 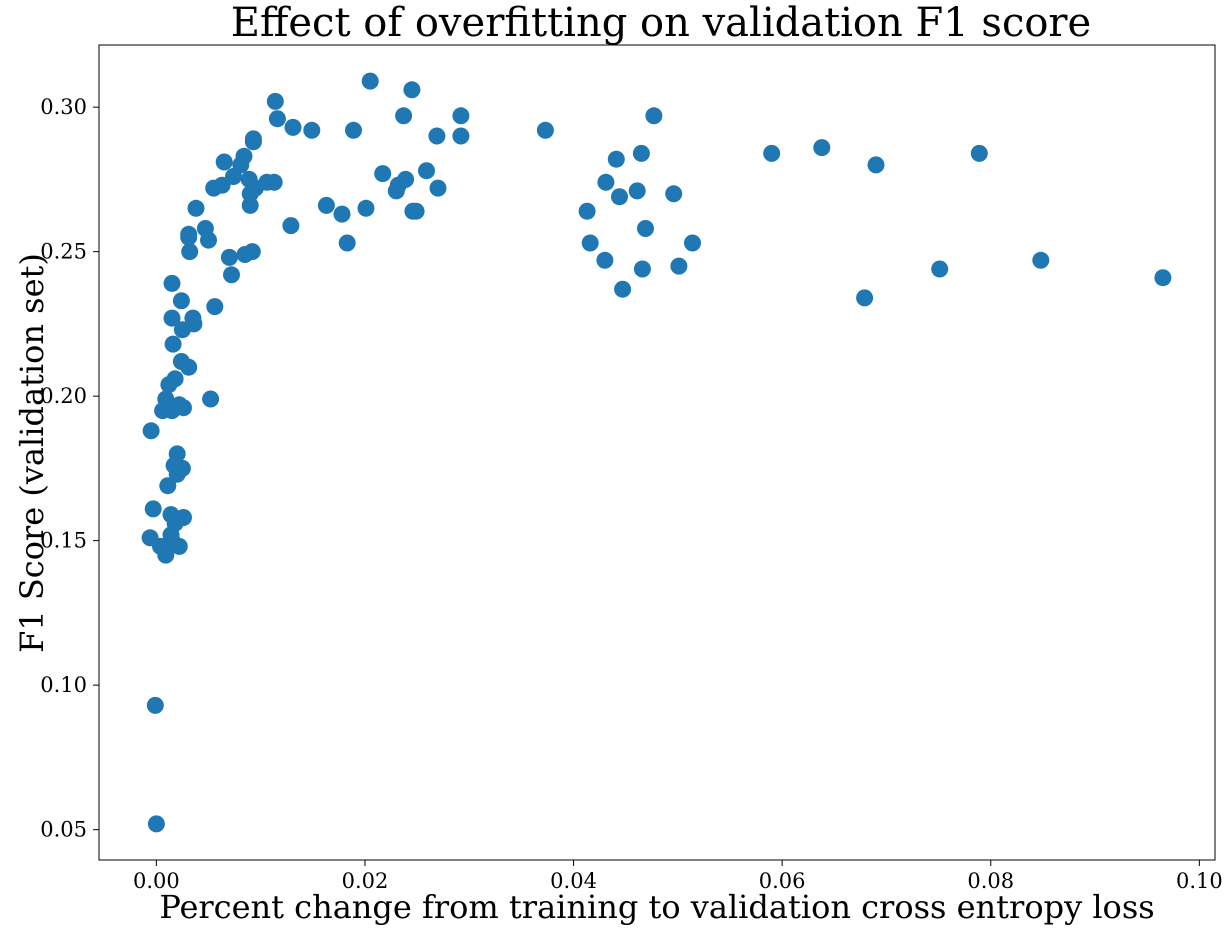 What do you see at coordinates (990, 881) in the screenshot?
I see `x-tick-label-4: 0.08` at bounding box center [990, 881].